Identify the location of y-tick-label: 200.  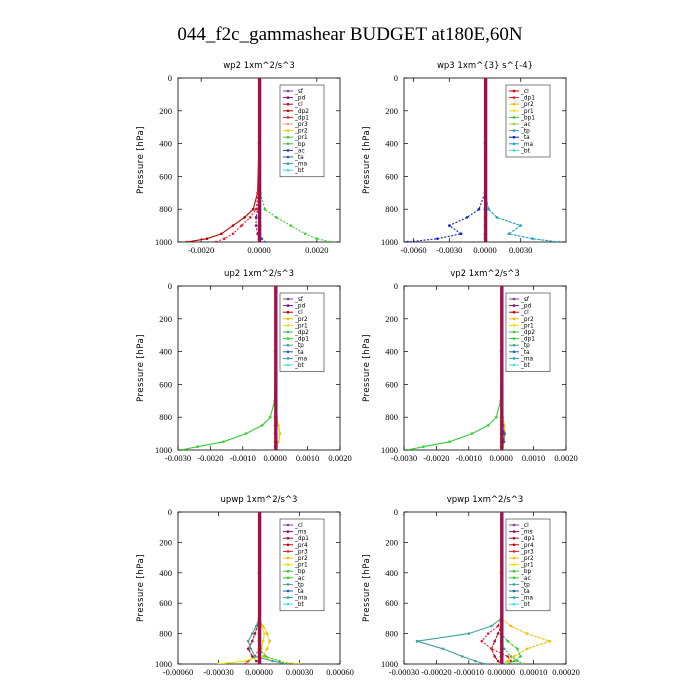
(391, 111).